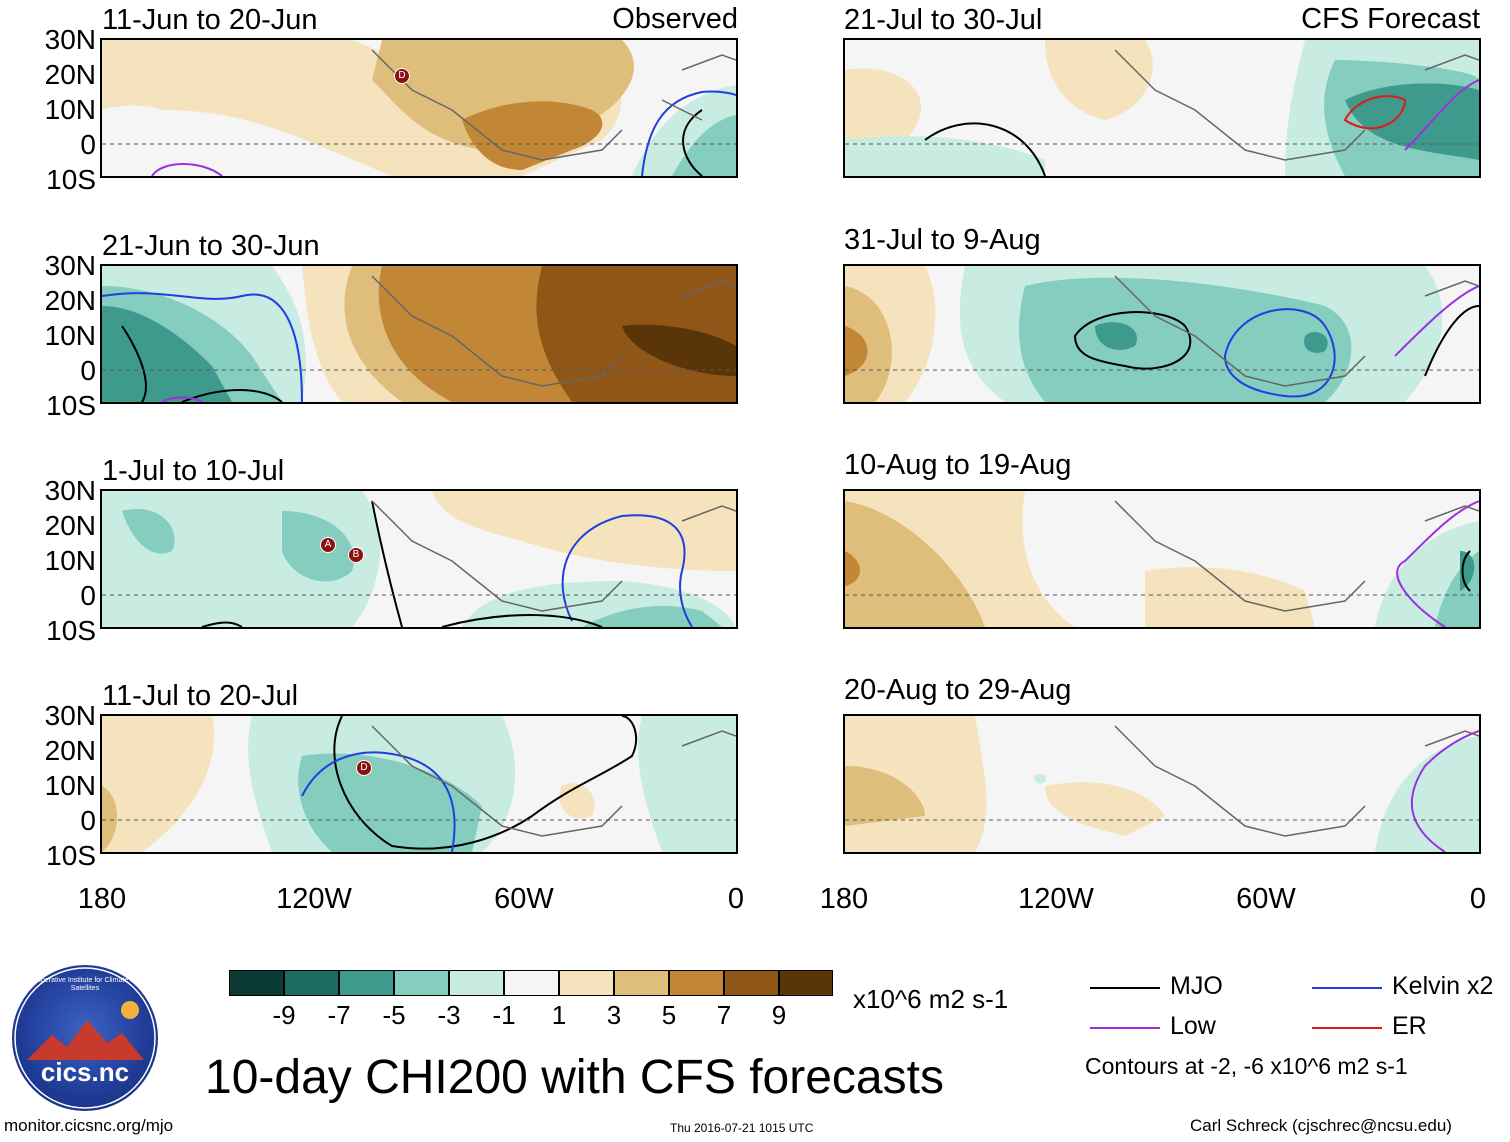 The image size is (1510, 1142). I want to click on observed-tag: Observed, so click(675, 19).